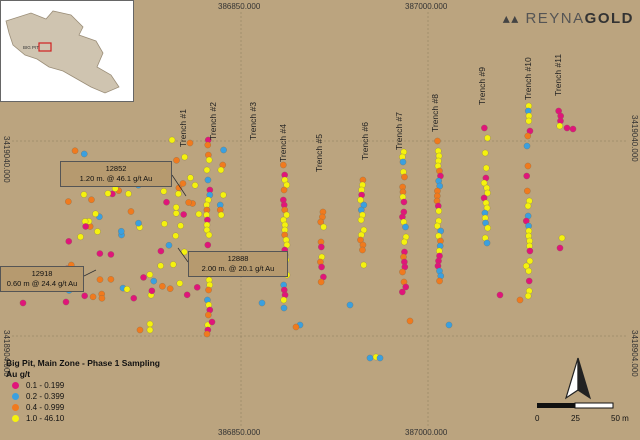 The image size is (640, 440). I want to click on callout-12918: 12918 0.60 m @ 24.4 g/t Au, so click(42, 279).